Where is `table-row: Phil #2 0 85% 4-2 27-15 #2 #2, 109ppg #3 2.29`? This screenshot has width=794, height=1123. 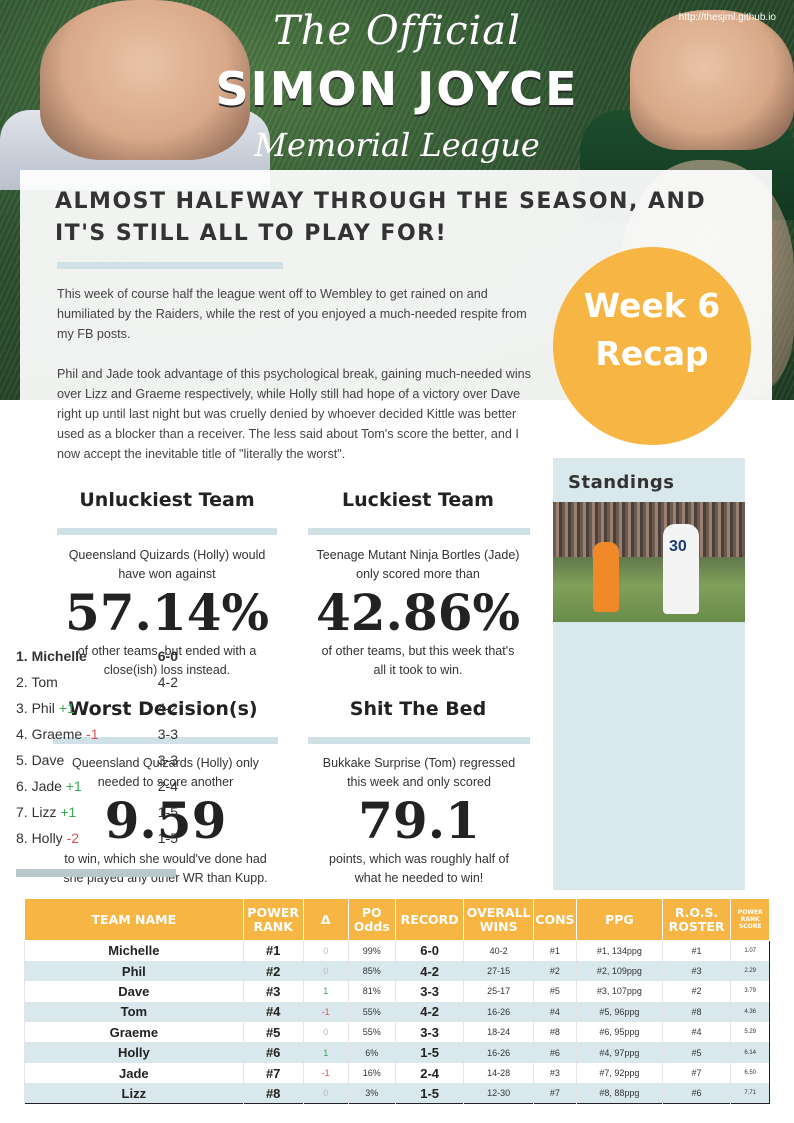
table-row: Phil #2 0 85% 4-2 27-15 #2 #2, 109ppg #3 2.29 is located at coordinates (397, 971).